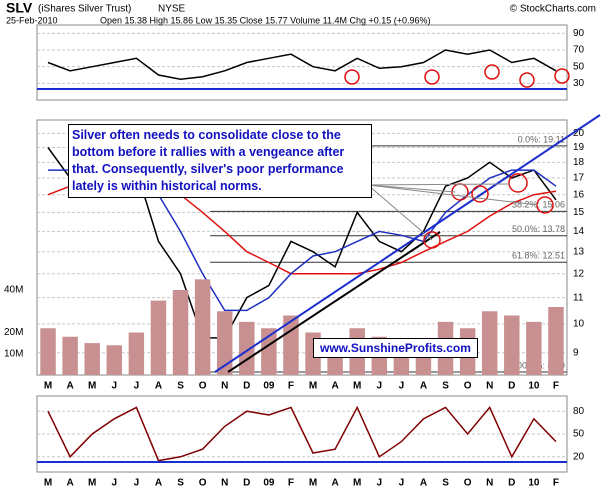 The image size is (602, 502). What do you see at coordinates (172, 9) in the screenshot?
I see `exchange: NYSE` at bounding box center [172, 9].